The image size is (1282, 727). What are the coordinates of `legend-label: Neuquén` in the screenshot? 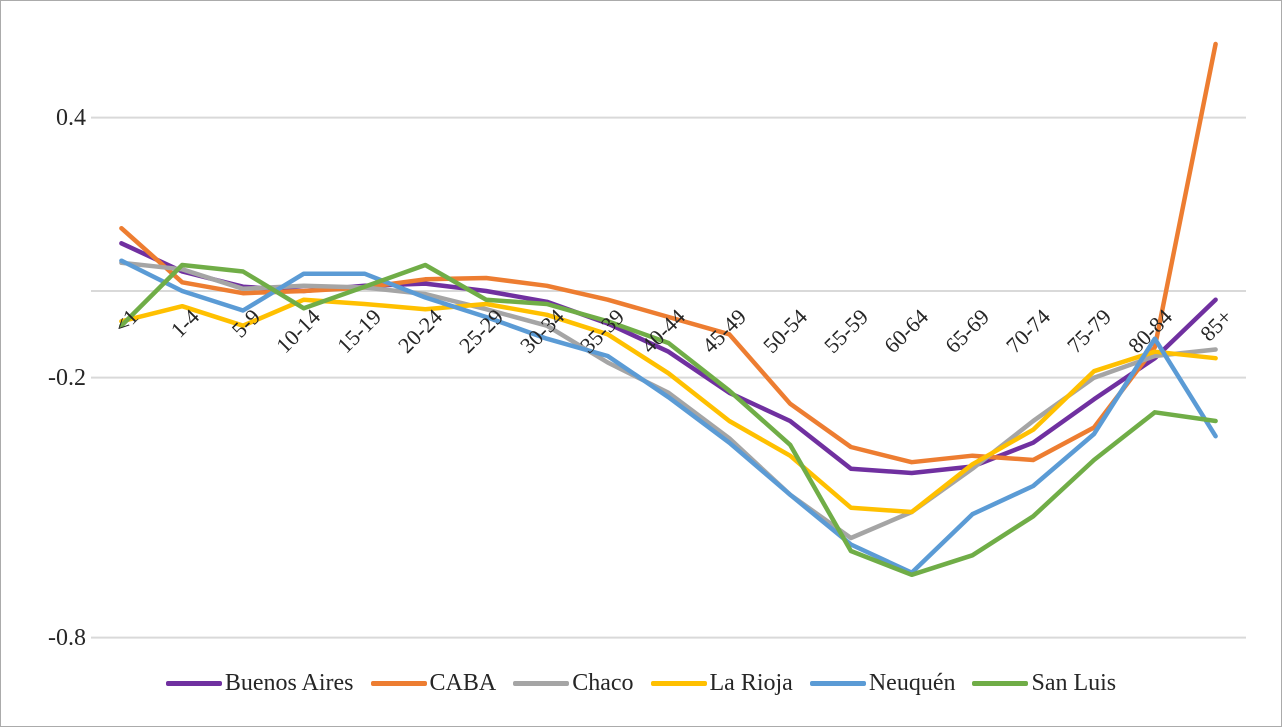 It's located at (912, 683).